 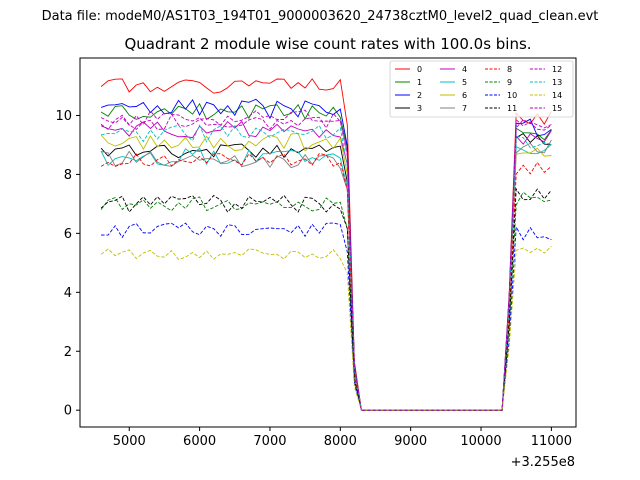 What do you see at coordinates (551, 441) in the screenshot?
I see `x-tick-label: 11000` at bounding box center [551, 441].